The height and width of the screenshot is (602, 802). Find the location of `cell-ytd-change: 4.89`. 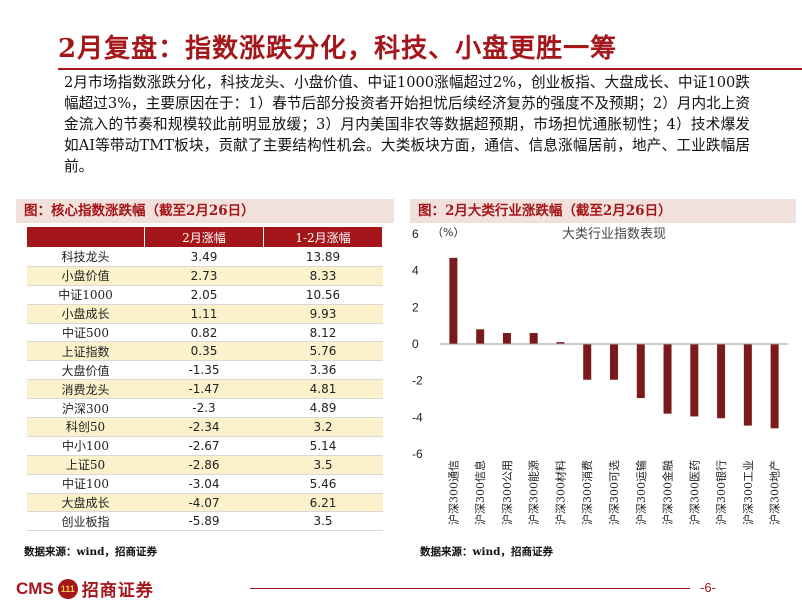

cell-ytd-change: 4.89 is located at coordinates (323, 408).